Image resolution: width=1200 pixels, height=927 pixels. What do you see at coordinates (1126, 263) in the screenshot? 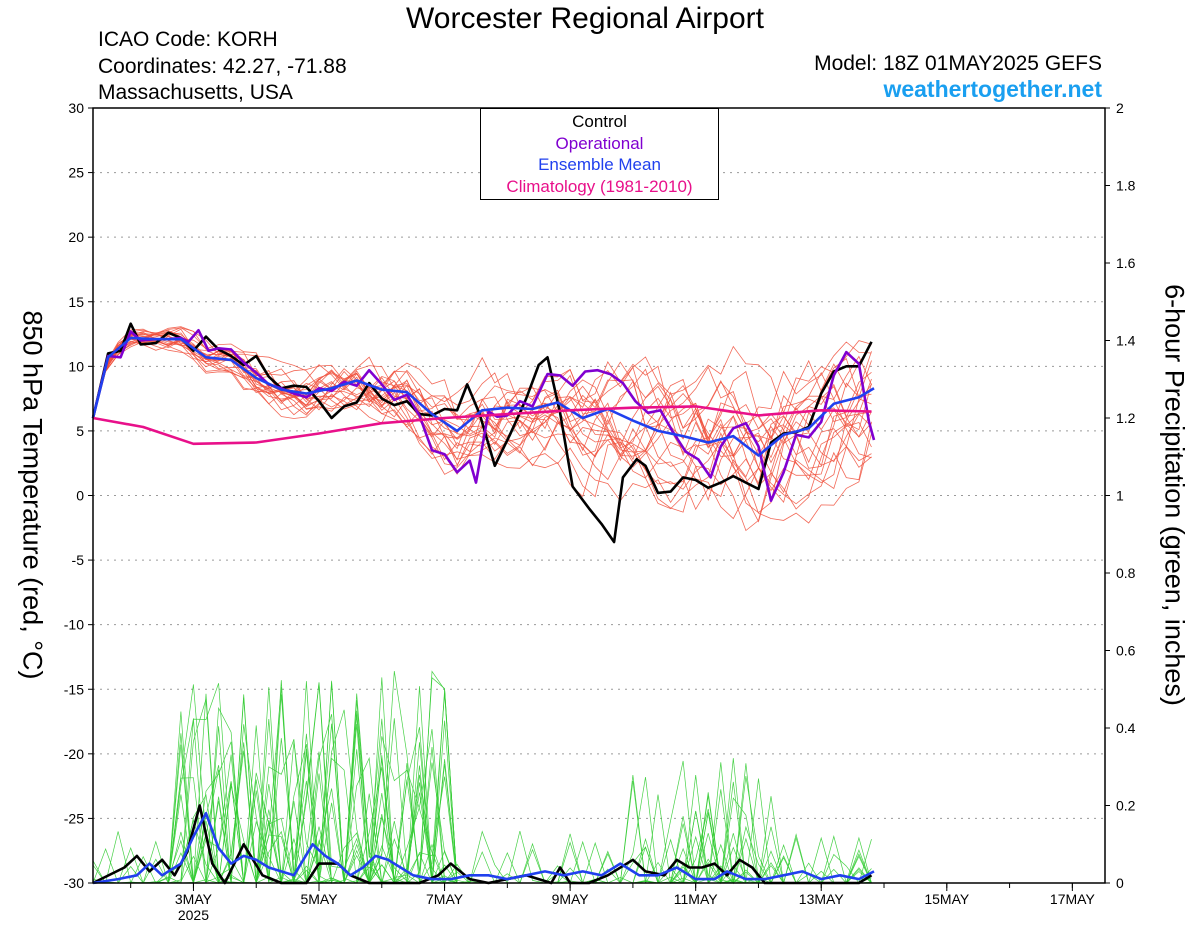
I see `y2-tick-label: 1.6` at bounding box center [1126, 263].